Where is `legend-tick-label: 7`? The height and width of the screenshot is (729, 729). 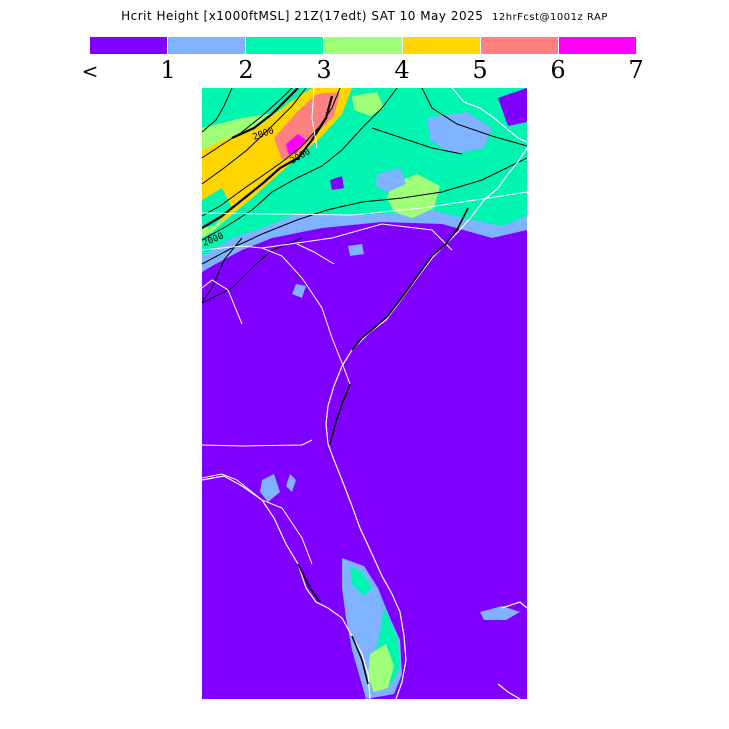
legend-tick-label: 7 is located at coordinates (636, 70).